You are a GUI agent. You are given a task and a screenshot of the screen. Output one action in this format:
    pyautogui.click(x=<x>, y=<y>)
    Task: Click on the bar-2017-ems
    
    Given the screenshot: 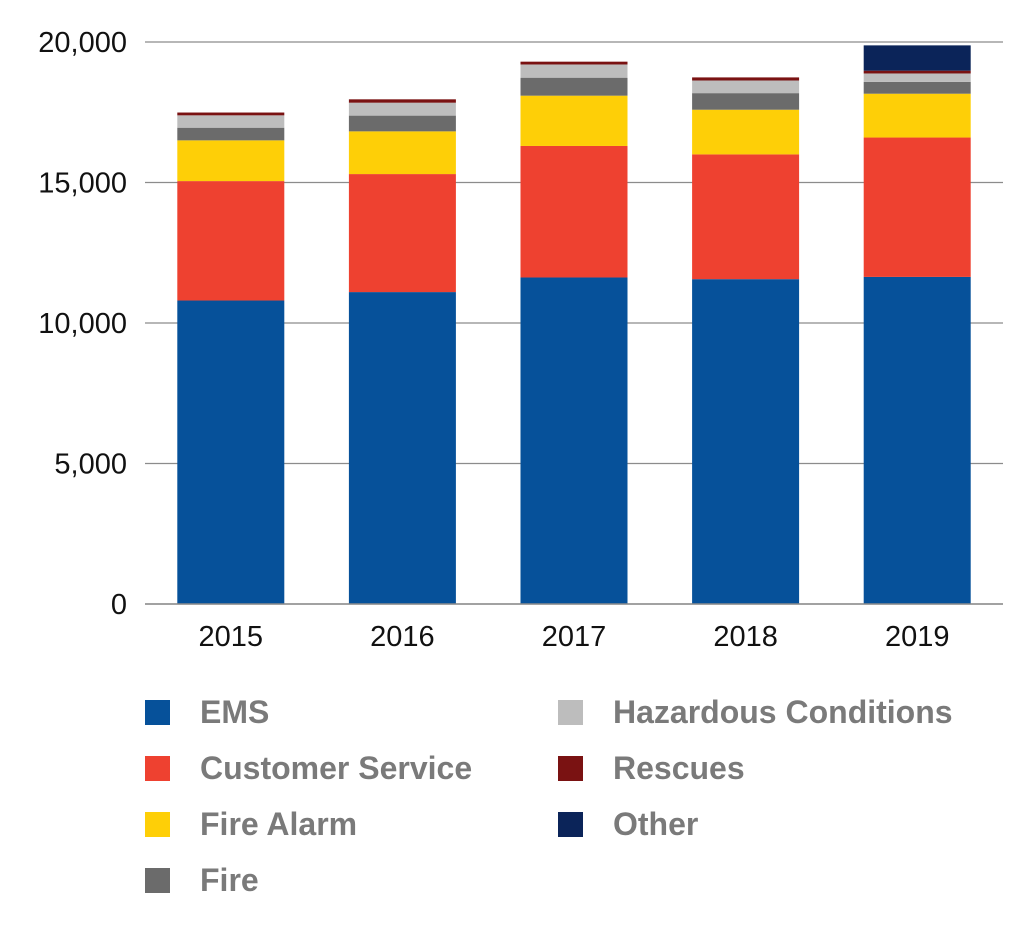 What is the action you would take?
    pyautogui.click(x=574, y=440)
    